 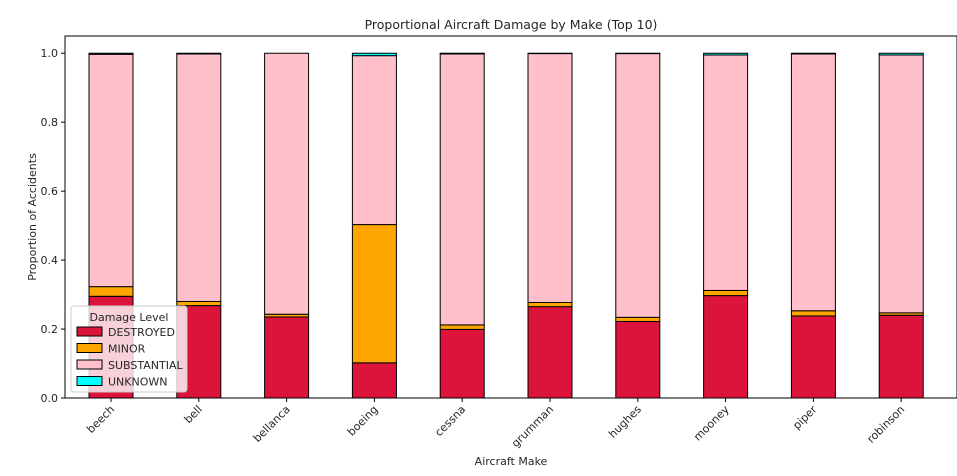 What do you see at coordinates (726, 293) in the screenshot?
I see `bar-mooney-minor` at bounding box center [726, 293].